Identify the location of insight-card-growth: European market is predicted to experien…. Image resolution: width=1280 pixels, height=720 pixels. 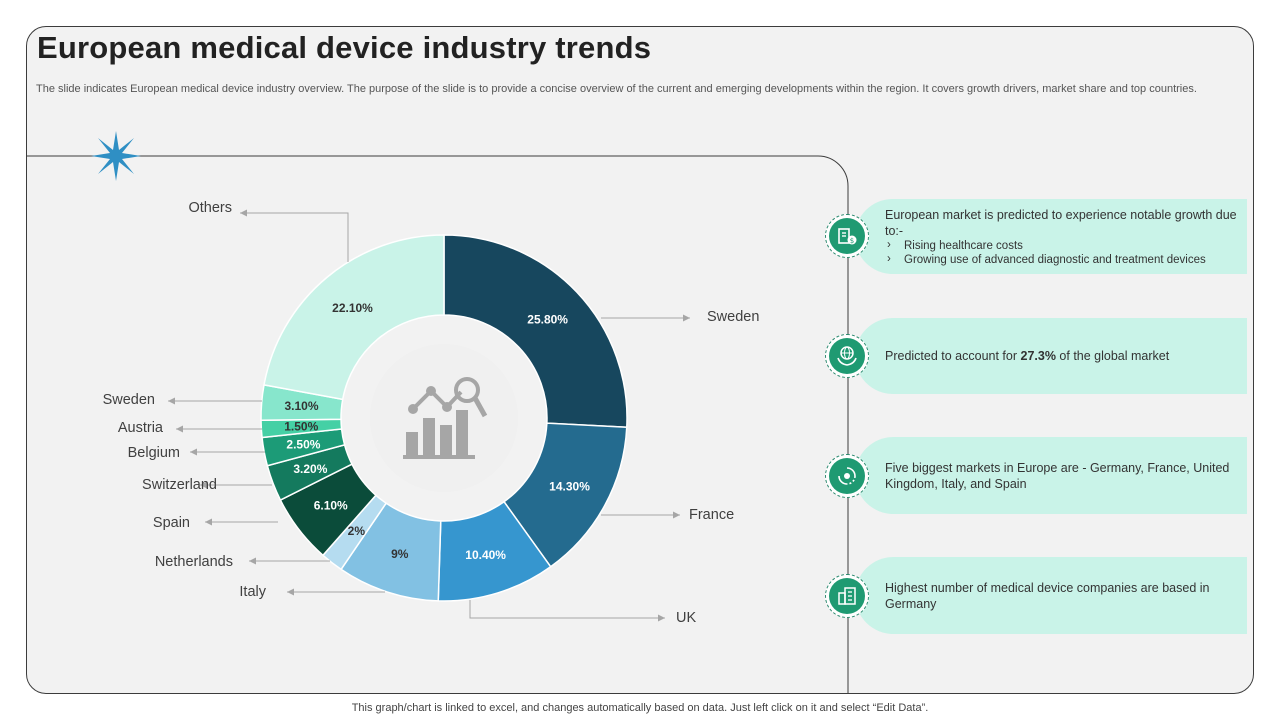
(1051, 236).